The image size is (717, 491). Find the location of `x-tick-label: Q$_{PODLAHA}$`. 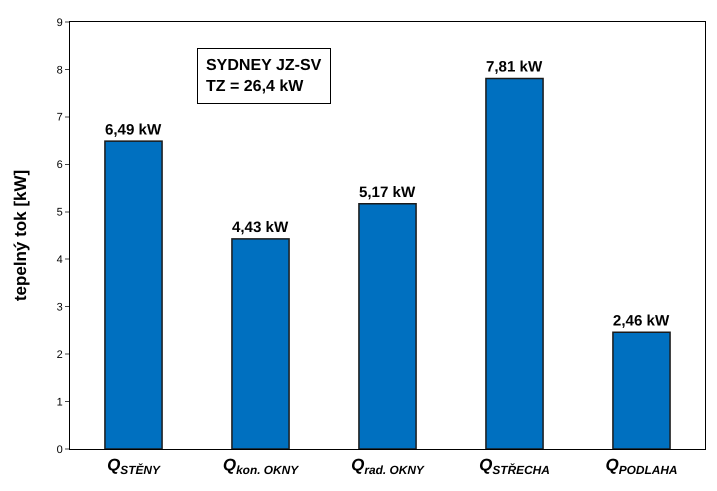

x-tick-label: Q$_{PODLAHA}$ is located at coordinates (641, 466).